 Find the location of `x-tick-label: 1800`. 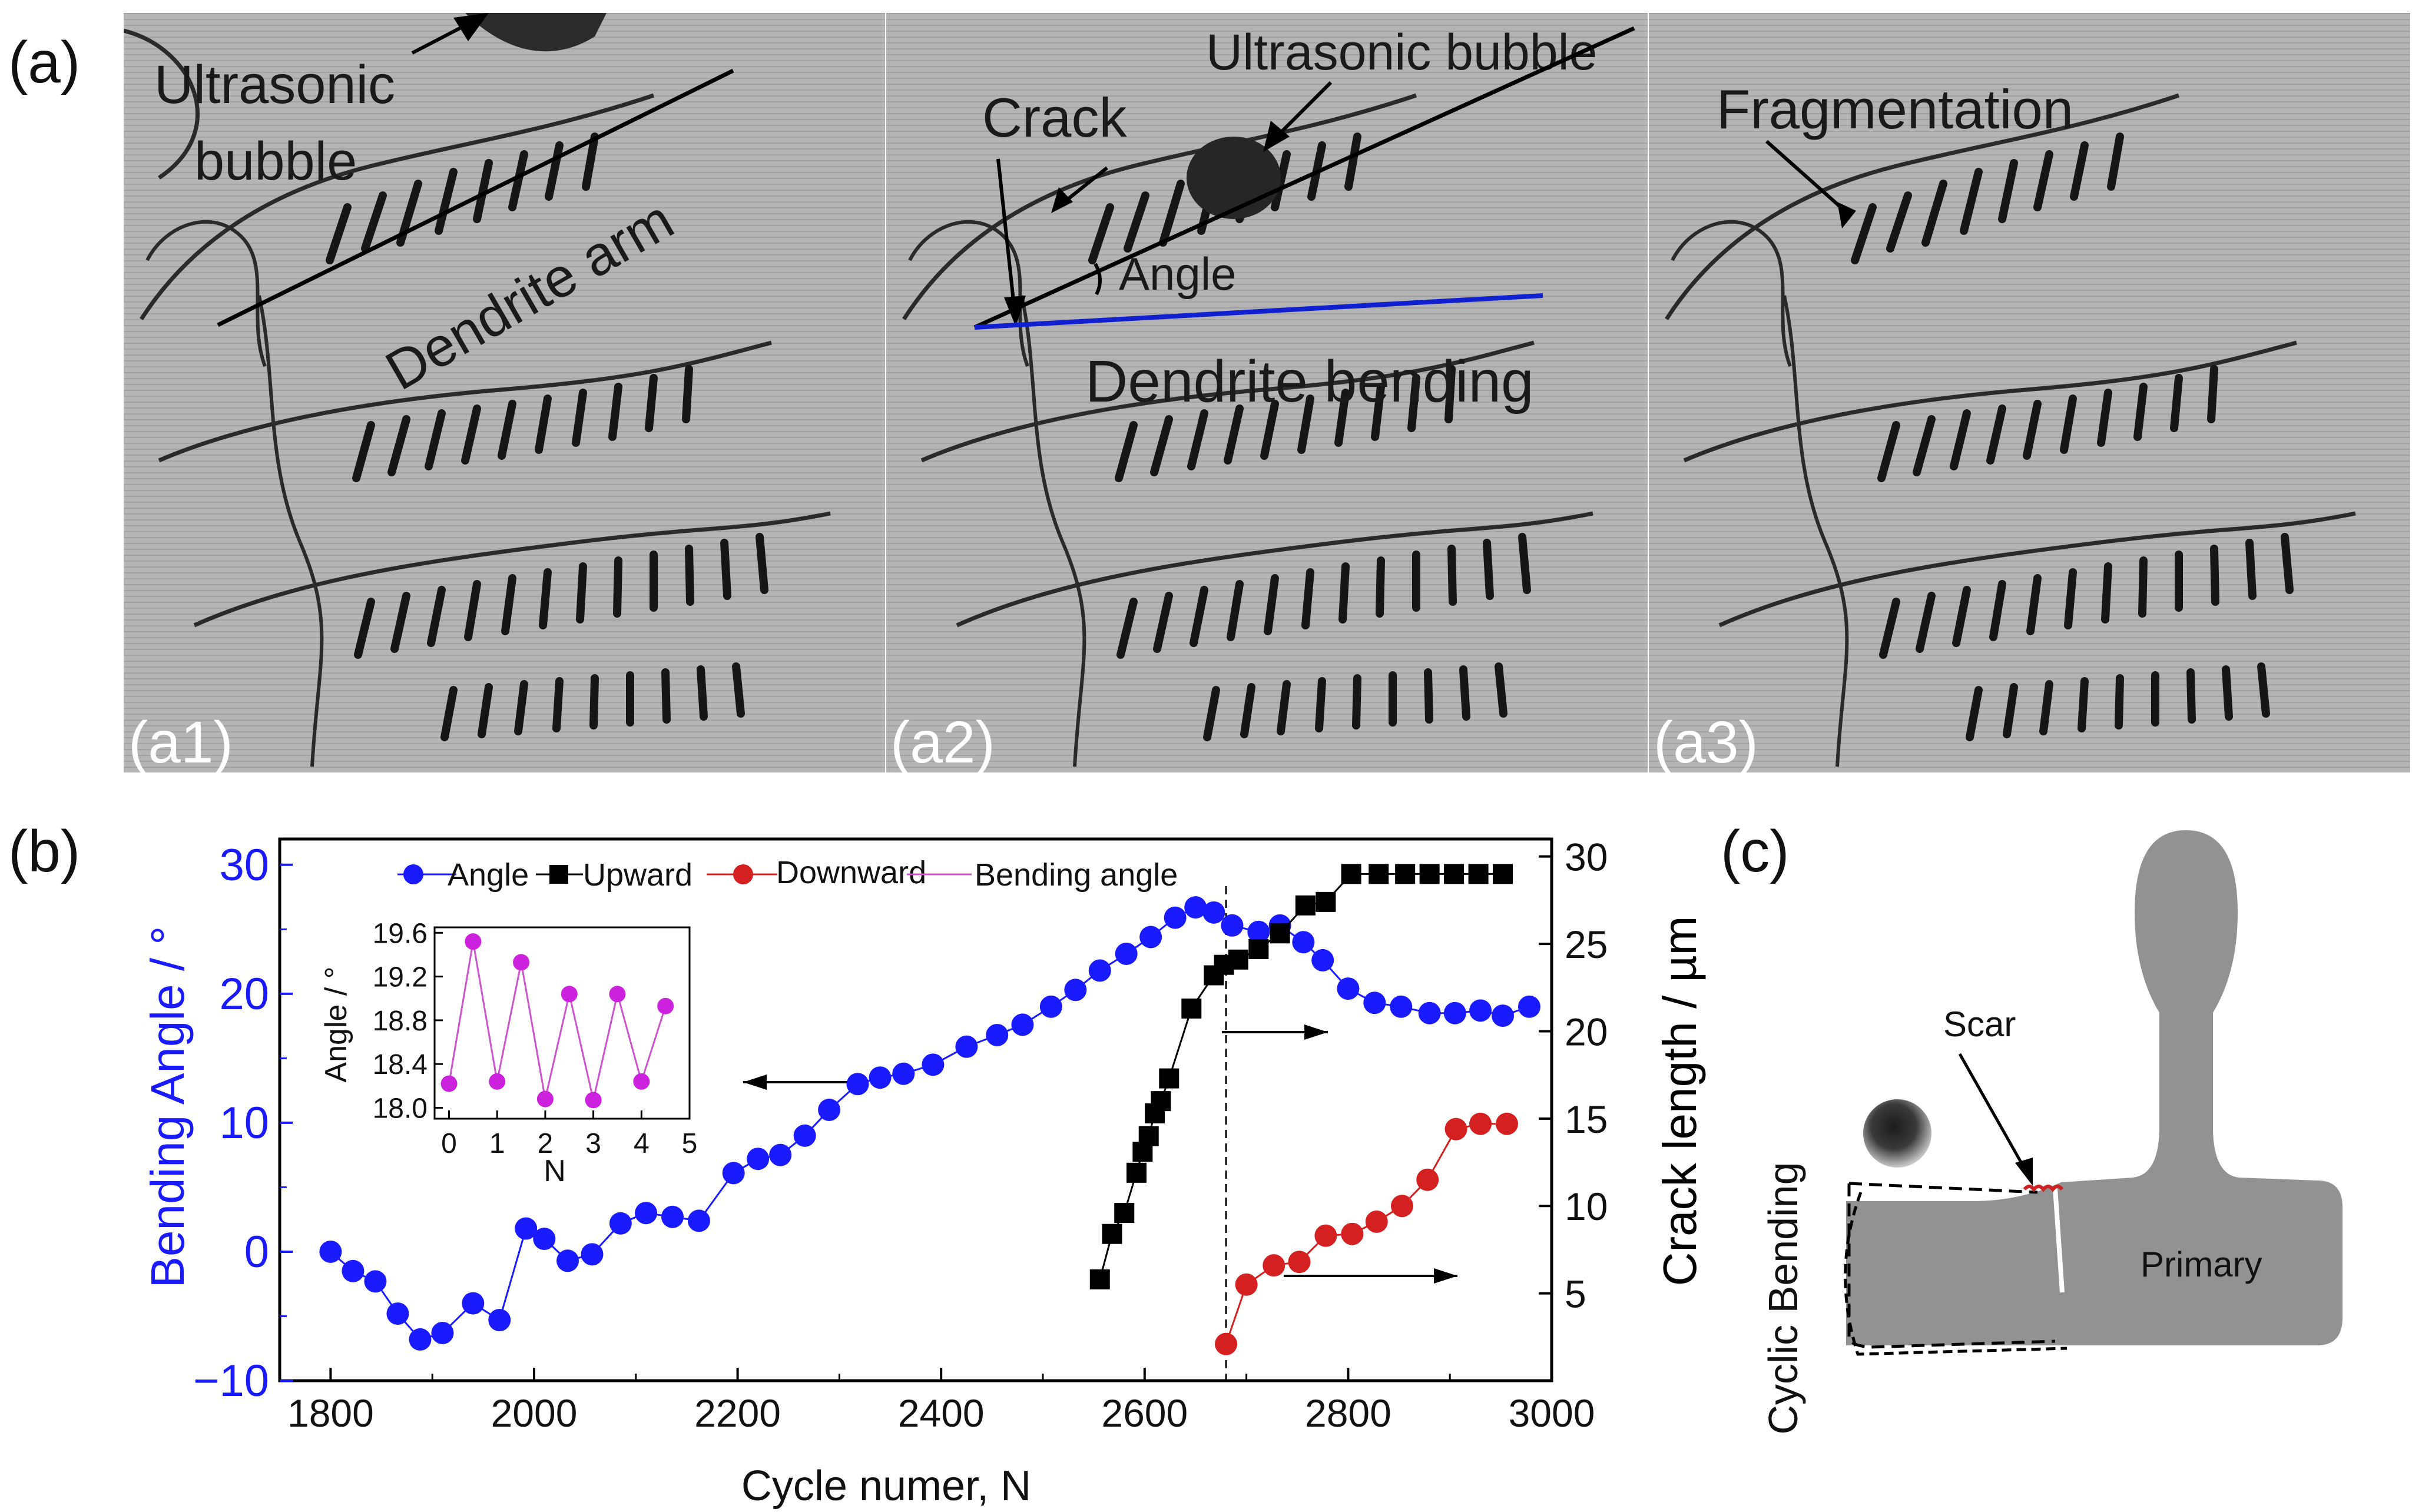

x-tick-label: 1800 is located at coordinates (331, 1413).